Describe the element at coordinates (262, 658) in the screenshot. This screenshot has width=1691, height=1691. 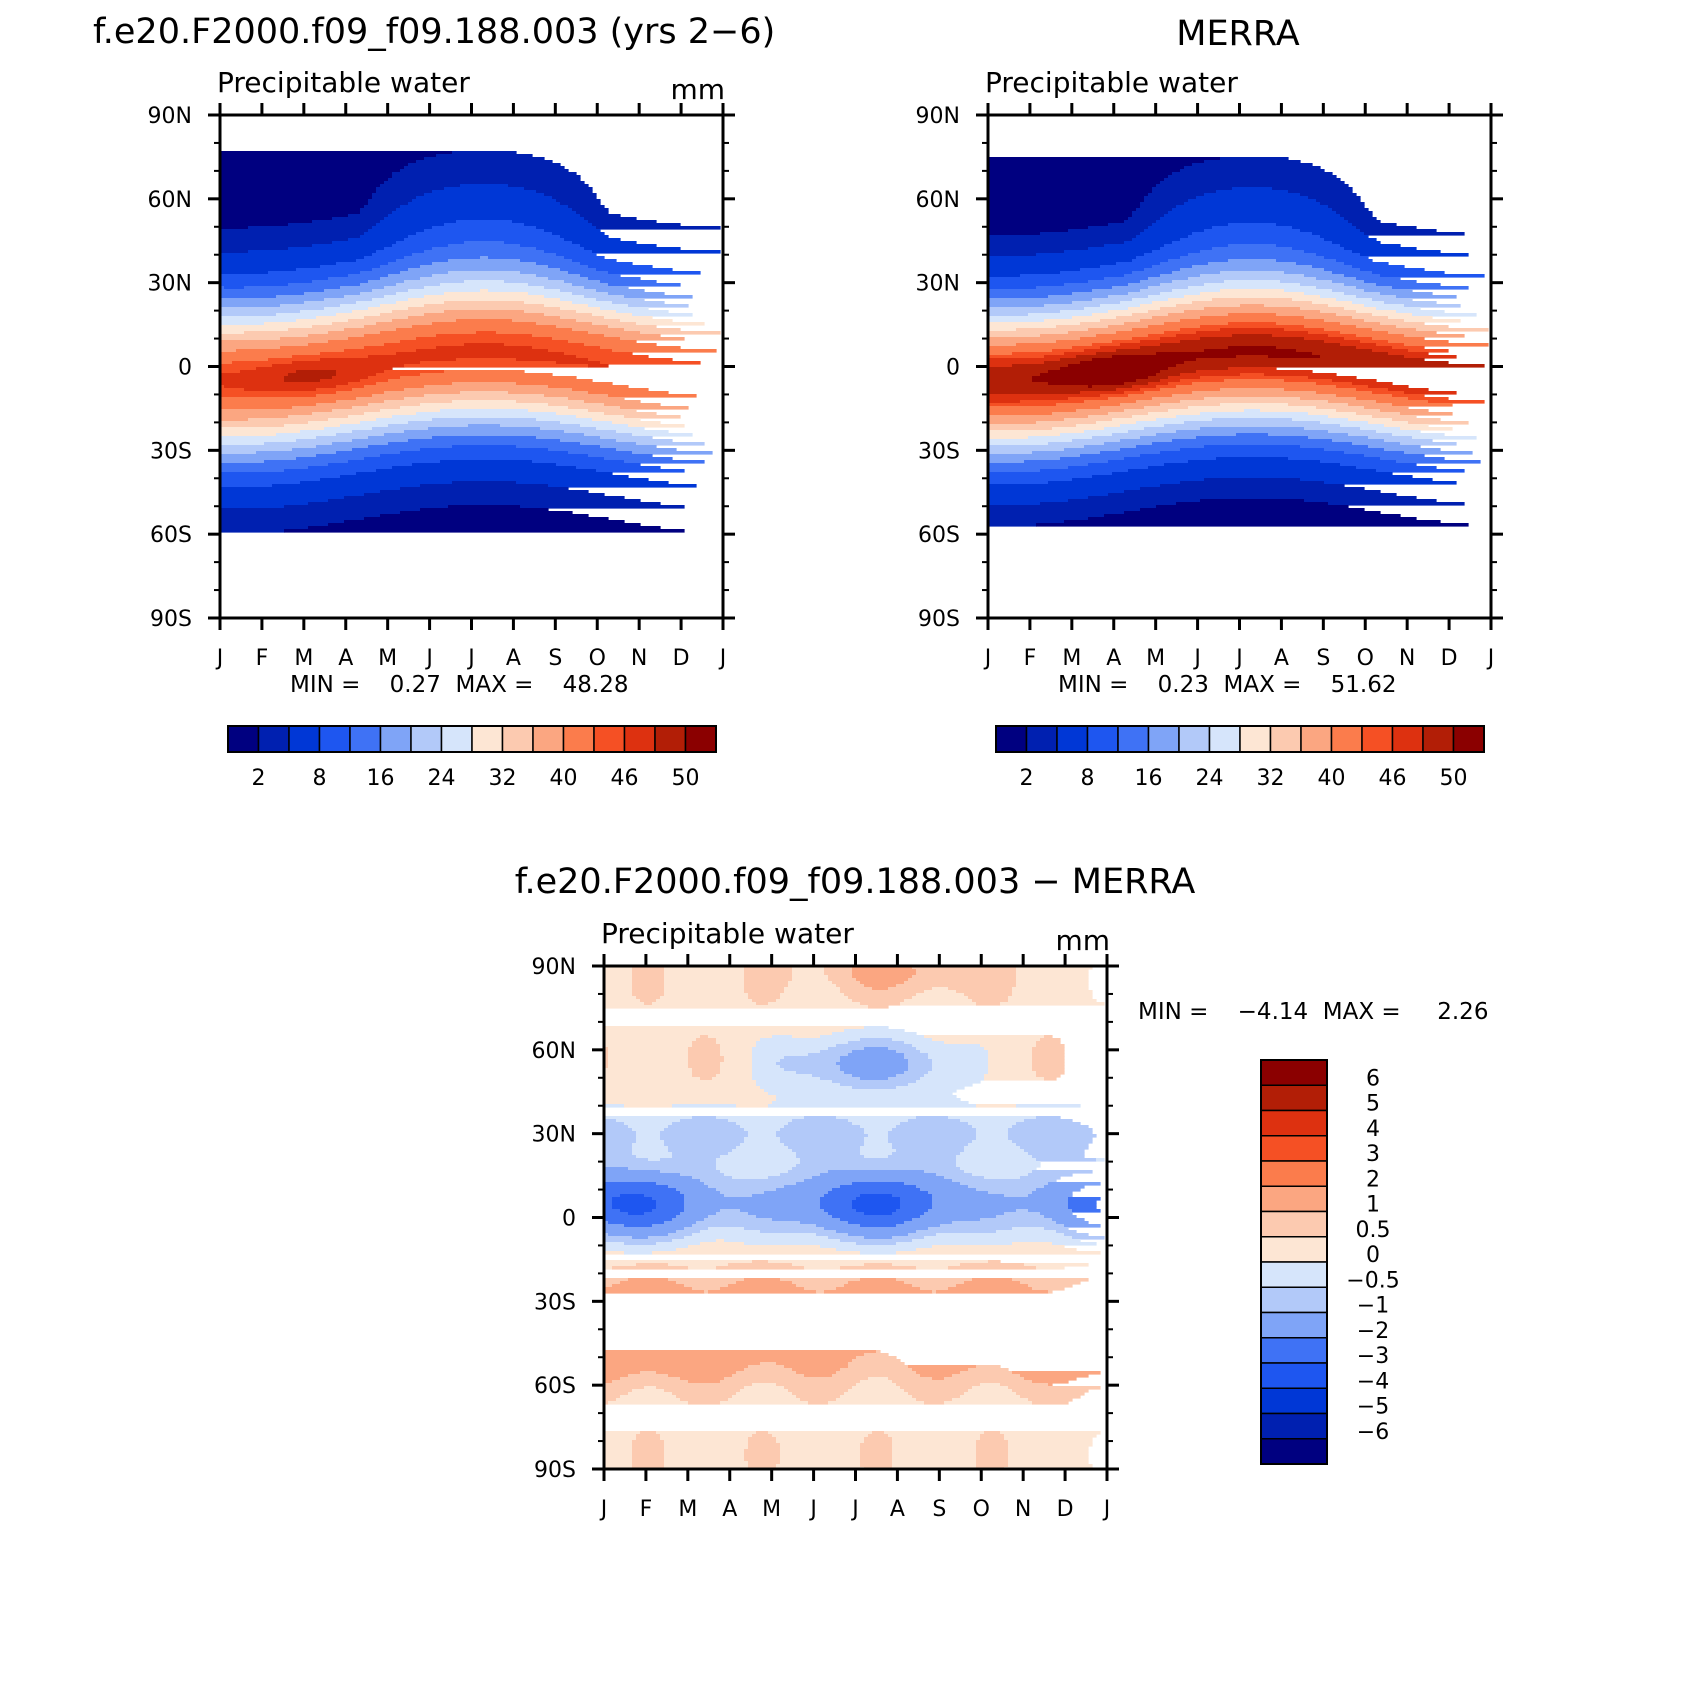
I see `panel-model: F` at that location.